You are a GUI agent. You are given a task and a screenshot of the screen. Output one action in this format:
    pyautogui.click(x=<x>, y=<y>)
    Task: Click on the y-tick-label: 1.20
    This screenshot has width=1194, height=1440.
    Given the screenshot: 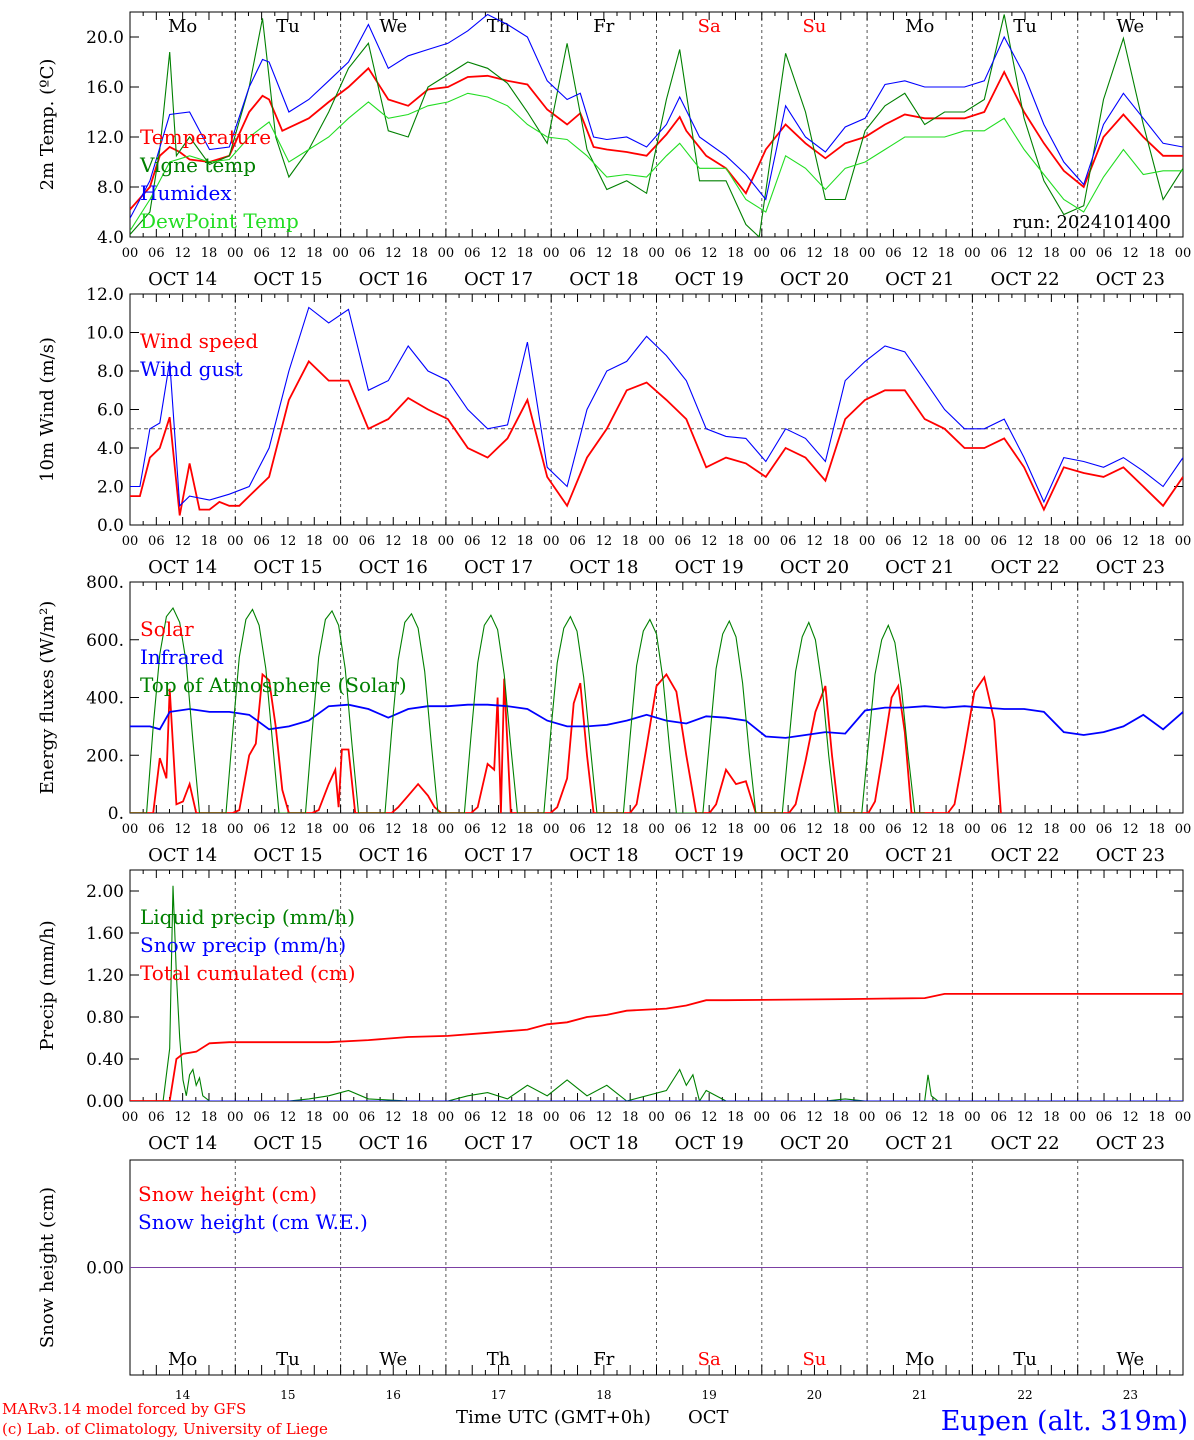 What is the action you would take?
    pyautogui.click(x=105, y=976)
    